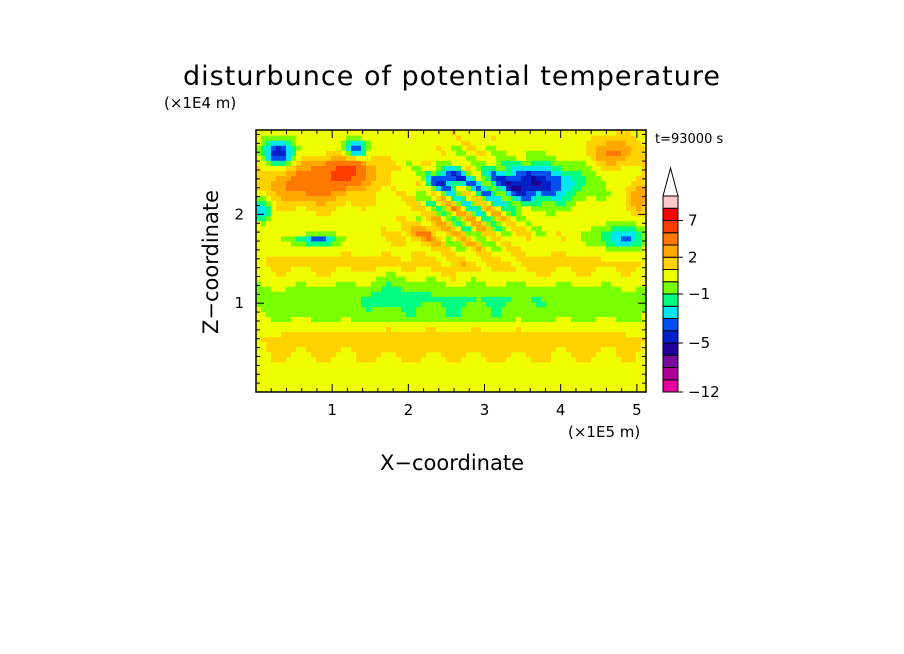 The image size is (904, 654). I want to click on colorbar-swatch, so click(670, 251).